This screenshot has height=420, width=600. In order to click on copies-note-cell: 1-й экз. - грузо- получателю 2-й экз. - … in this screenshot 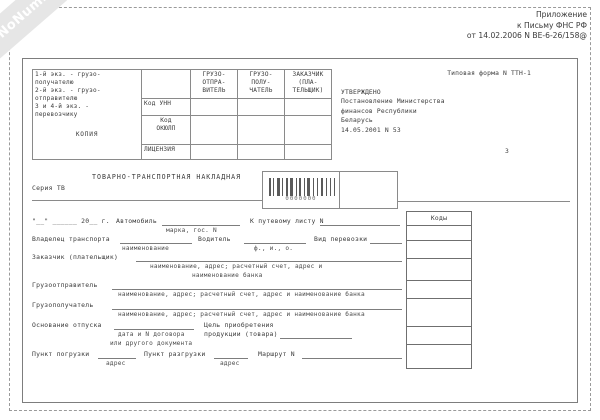, I will do `click(87, 114)`.